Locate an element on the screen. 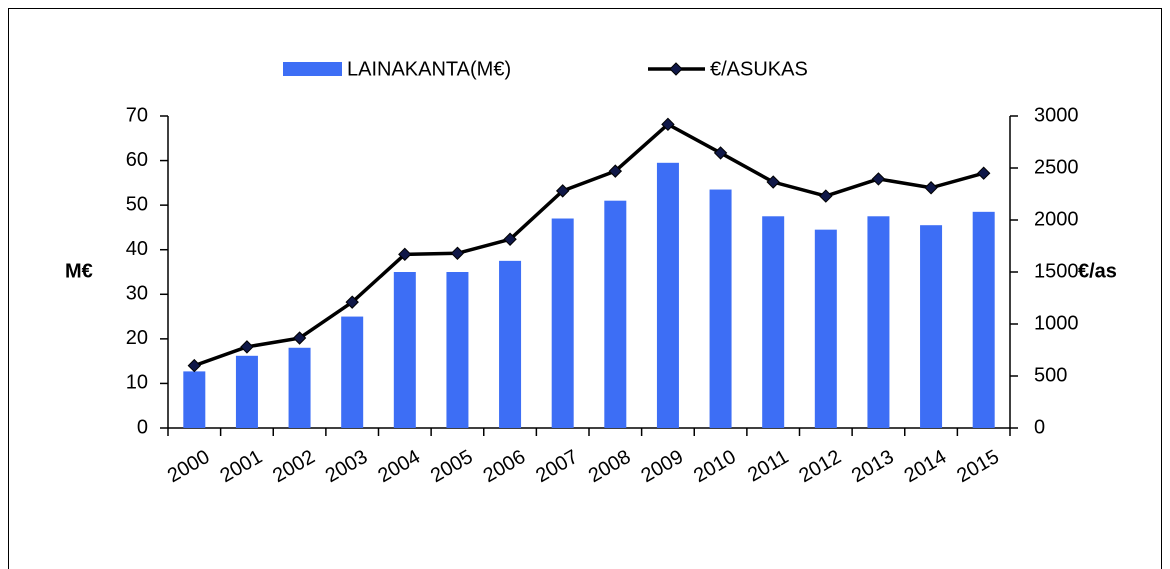 The width and height of the screenshot is (1170, 569). x-tick-label: 2007 is located at coordinates (557, 466).